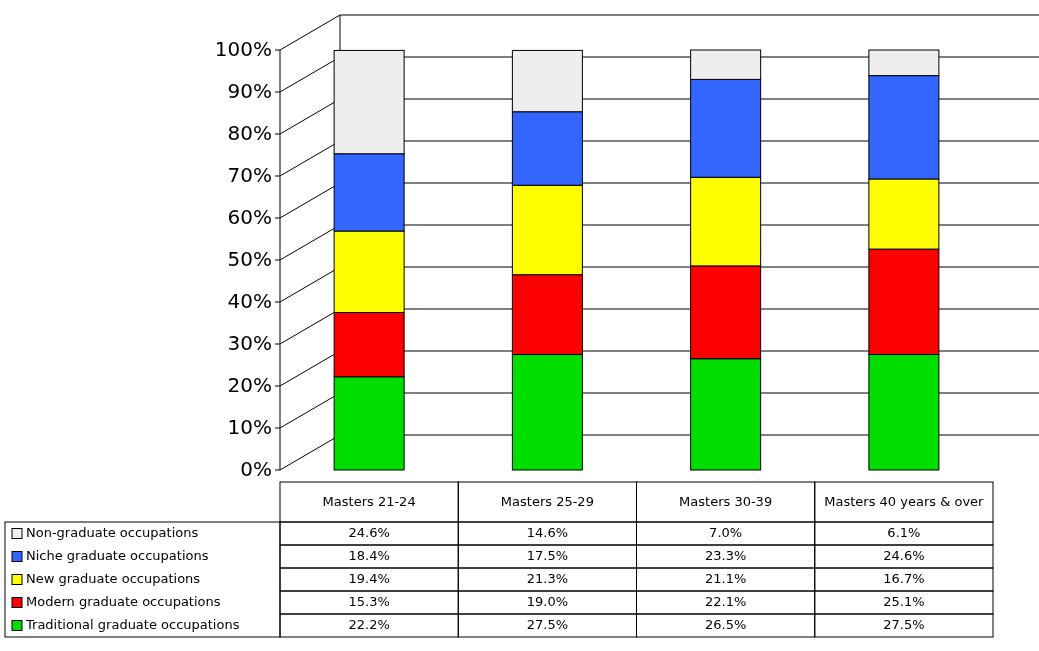 The image size is (1039, 651). Describe the element at coordinates (725, 578) in the screenshot. I see `data-label: 21.1%` at that location.